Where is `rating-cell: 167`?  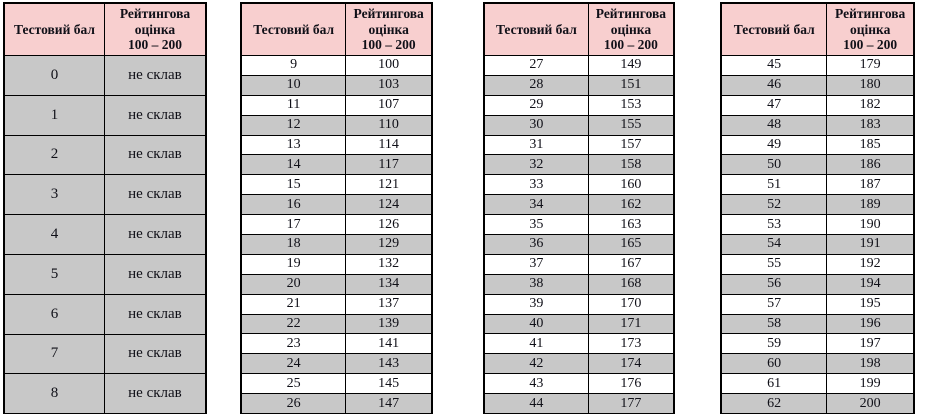
rating-cell: 167 is located at coordinates (631, 264).